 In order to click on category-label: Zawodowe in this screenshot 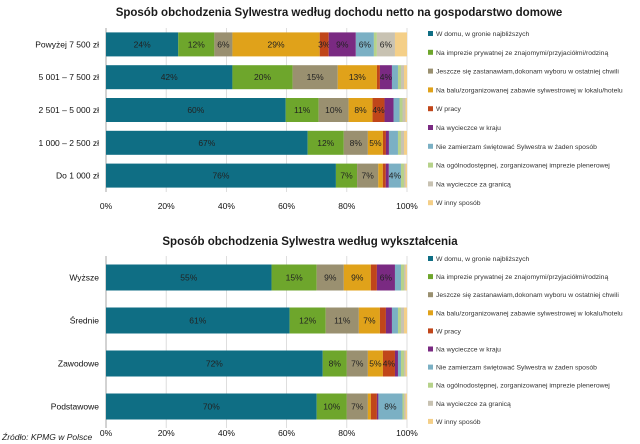, I will do `click(78, 364)`.